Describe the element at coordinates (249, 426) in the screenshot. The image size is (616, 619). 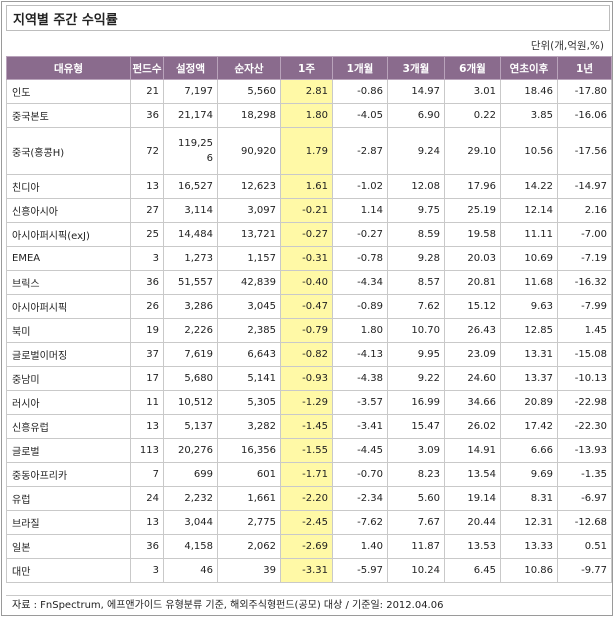
I see `cell-net: 3,282` at that location.